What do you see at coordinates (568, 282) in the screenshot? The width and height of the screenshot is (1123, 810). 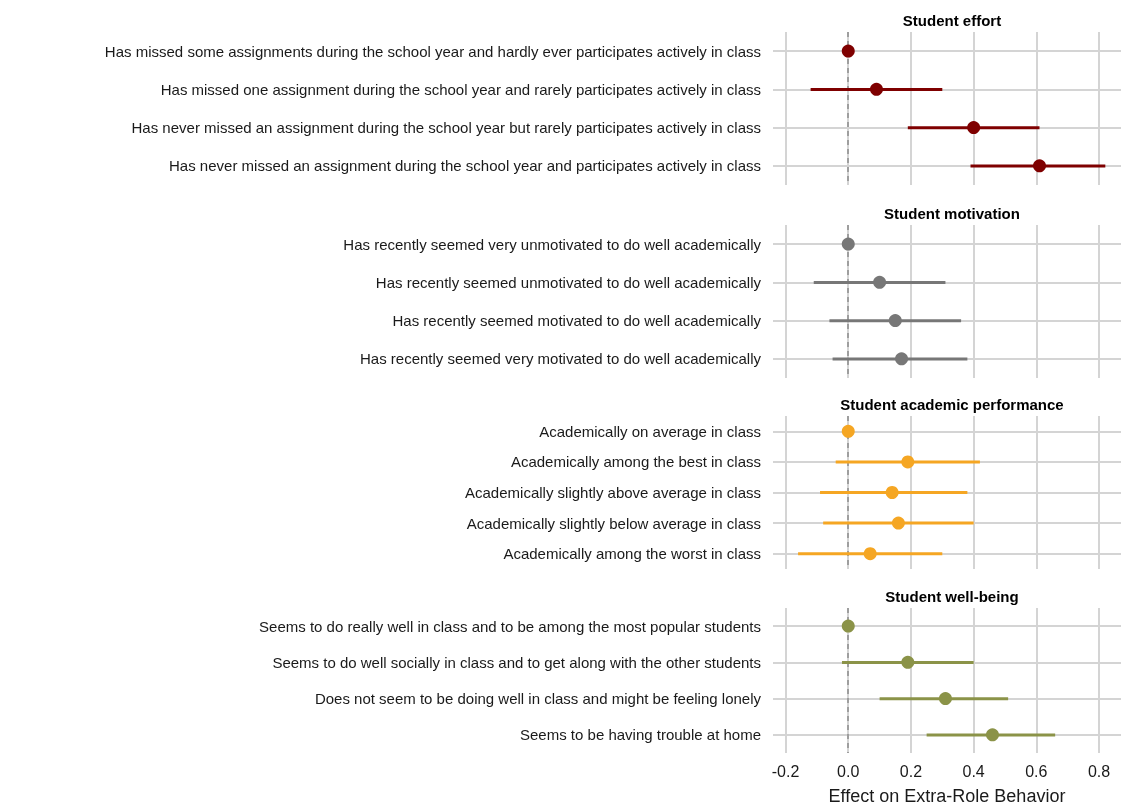 I see `y-tick-label: Has recently seemed unmotivated to do well academically` at bounding box center [568, 282].